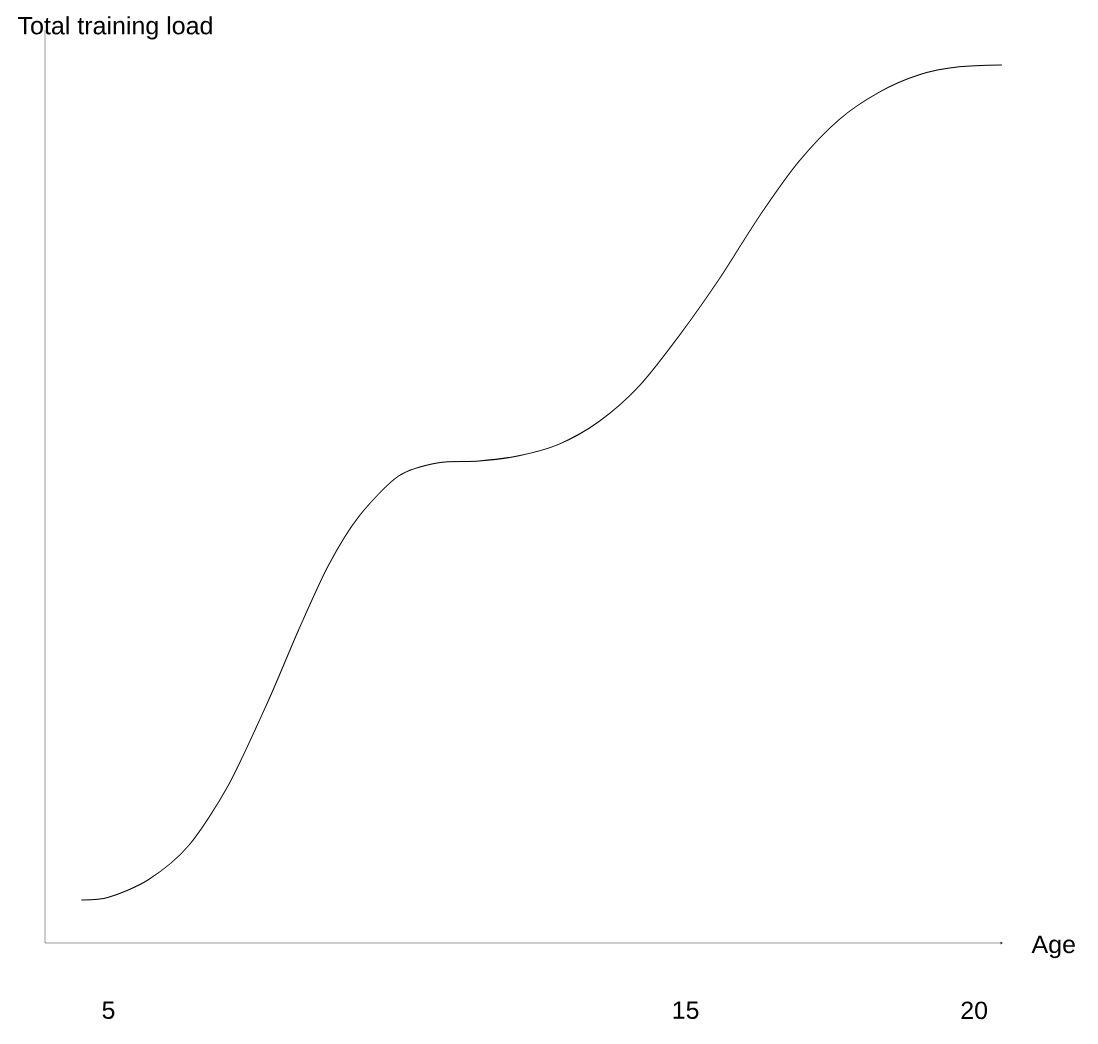 This screenshot has width=1098, height=1044. What do you see at coordinates (1053, 947) in the screenshot?
I see `x-axis-title: Age` at bounding box center [1053, 947].